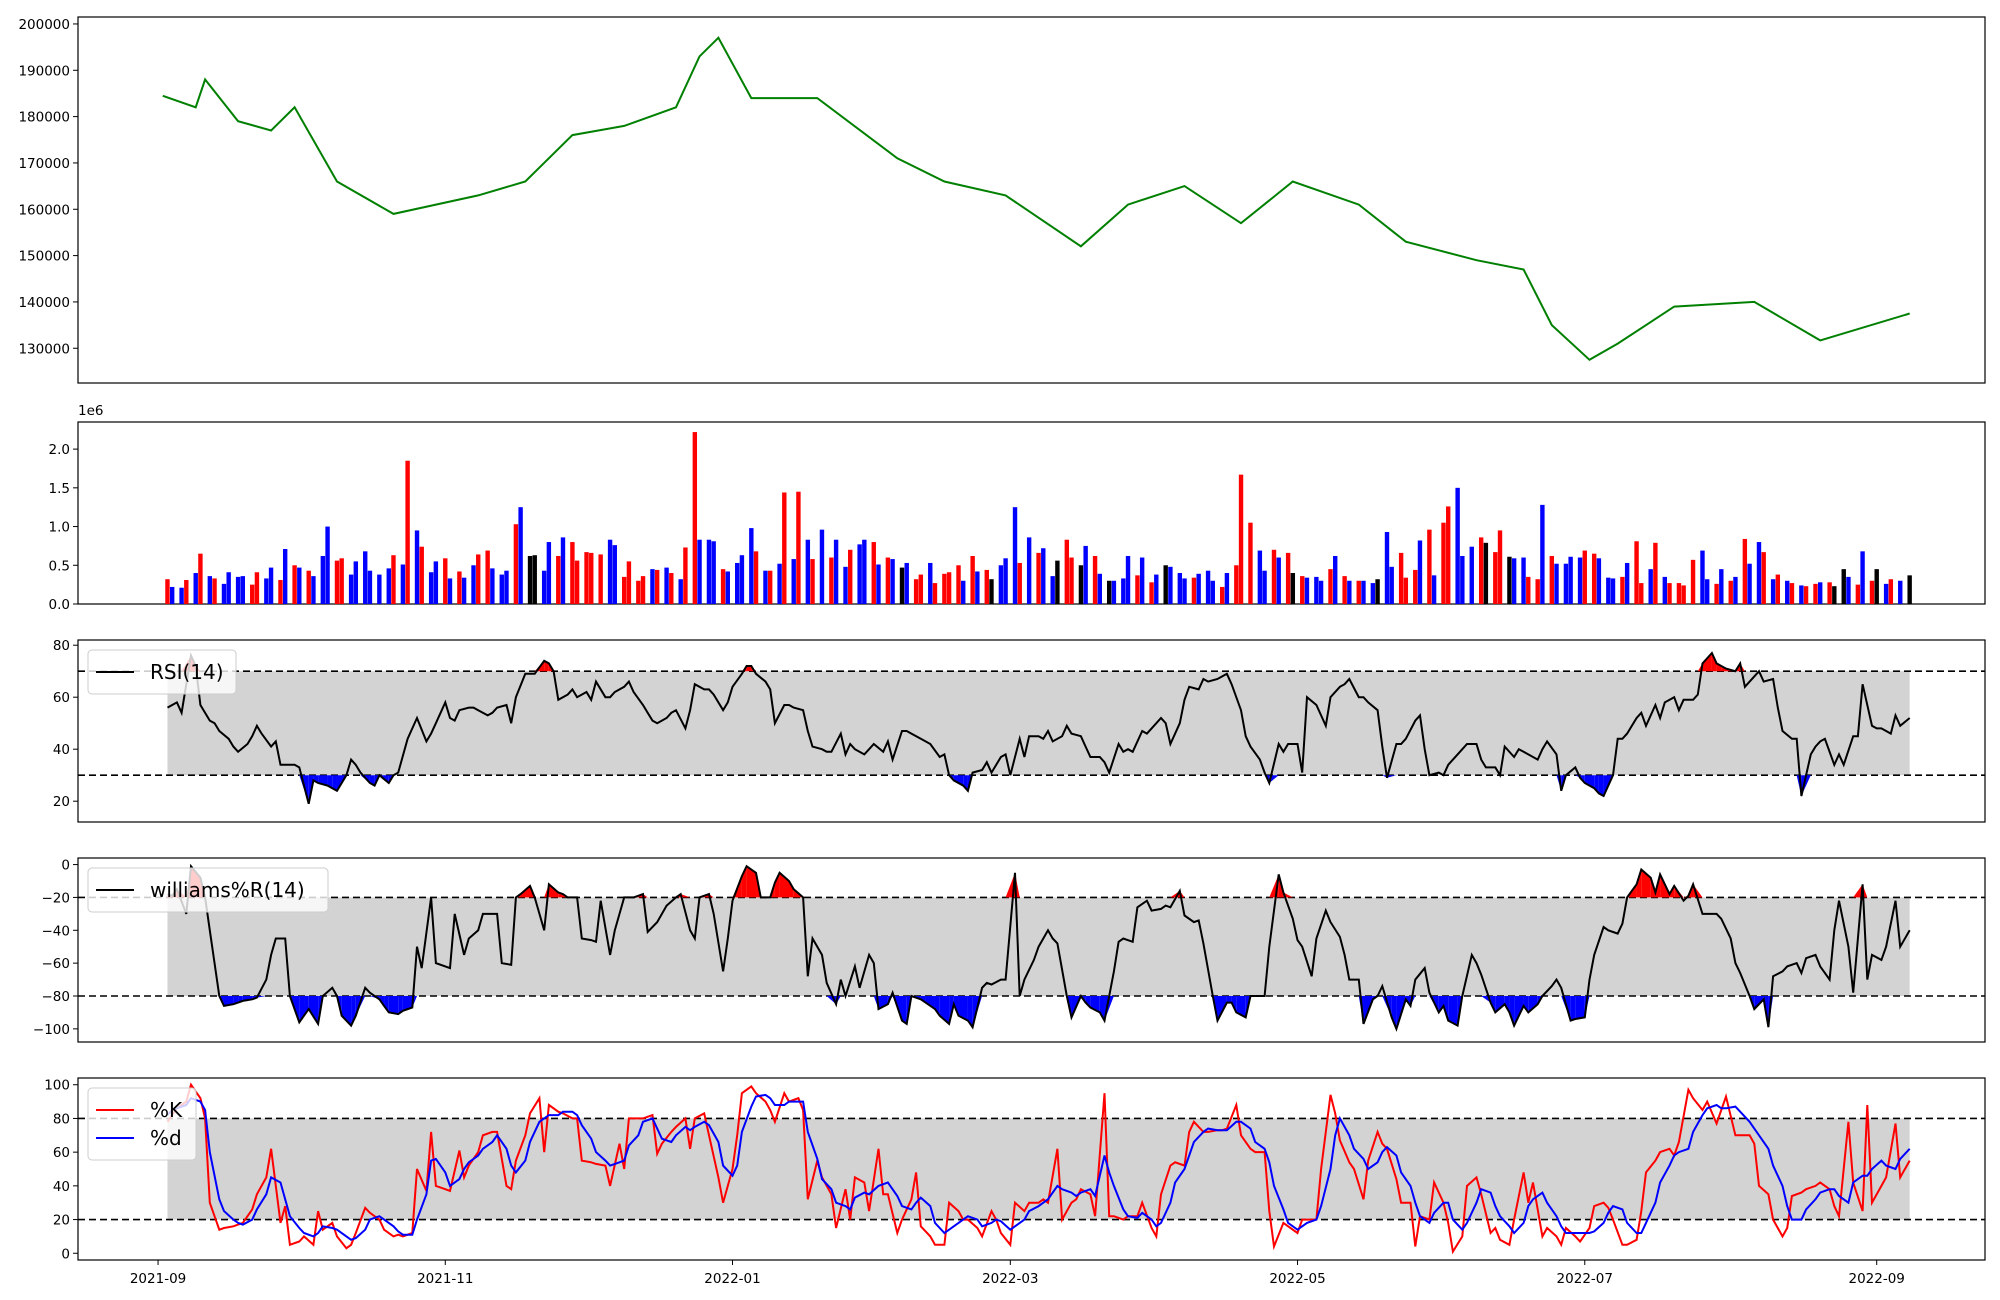  What do you see at coordinates (1031, 513) in the screenshot?
I see `volume-frame` at bounding box center [1031, 513].